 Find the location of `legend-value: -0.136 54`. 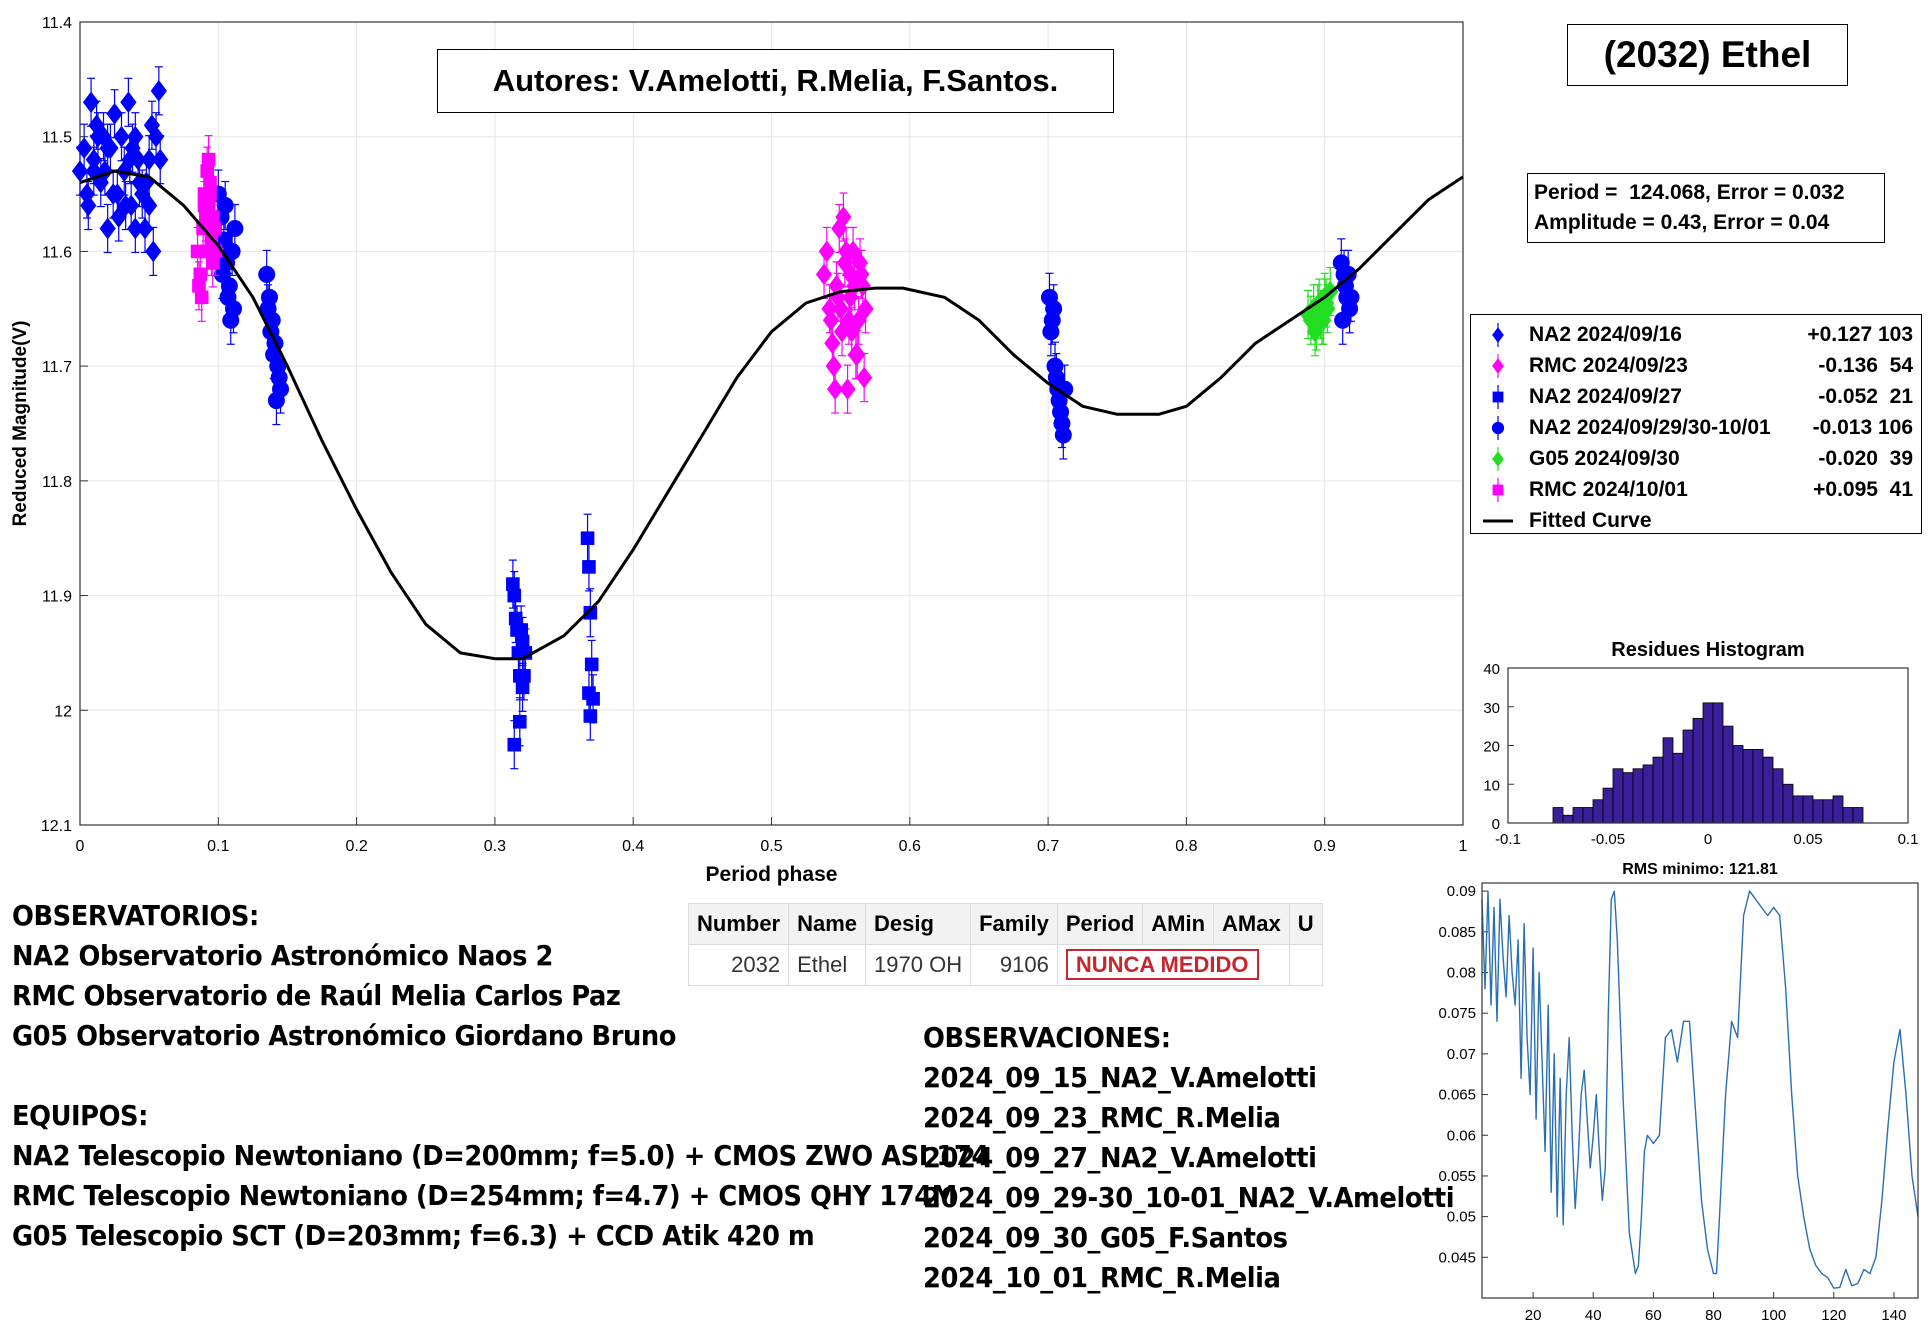

legend-value: -0.136 54 is located at coordinates (1865, 365).